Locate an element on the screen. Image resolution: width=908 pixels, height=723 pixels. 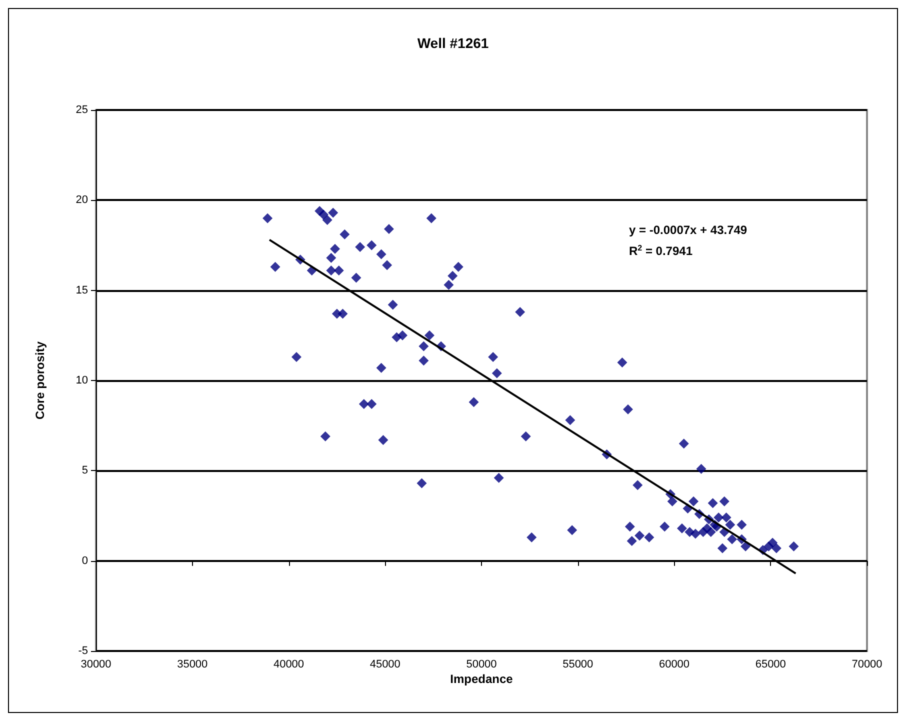
x-tick-label: 65000 is located at coordinates (770, 664).